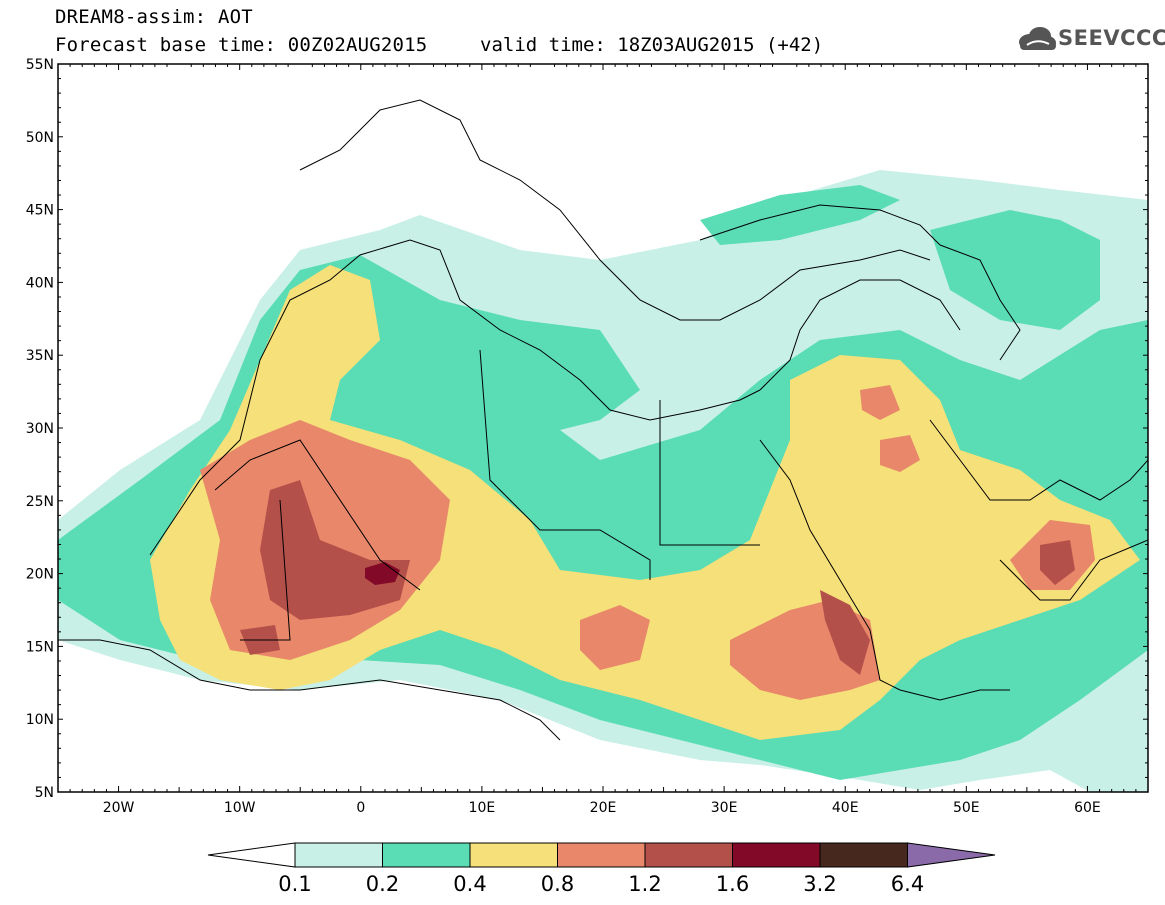 This screenshot has width=1165, height=905. What do you see at coordinates (819, 884) in the screenshot?
I see `colorbar-label: 3.2` at bounding box center [819, 884].